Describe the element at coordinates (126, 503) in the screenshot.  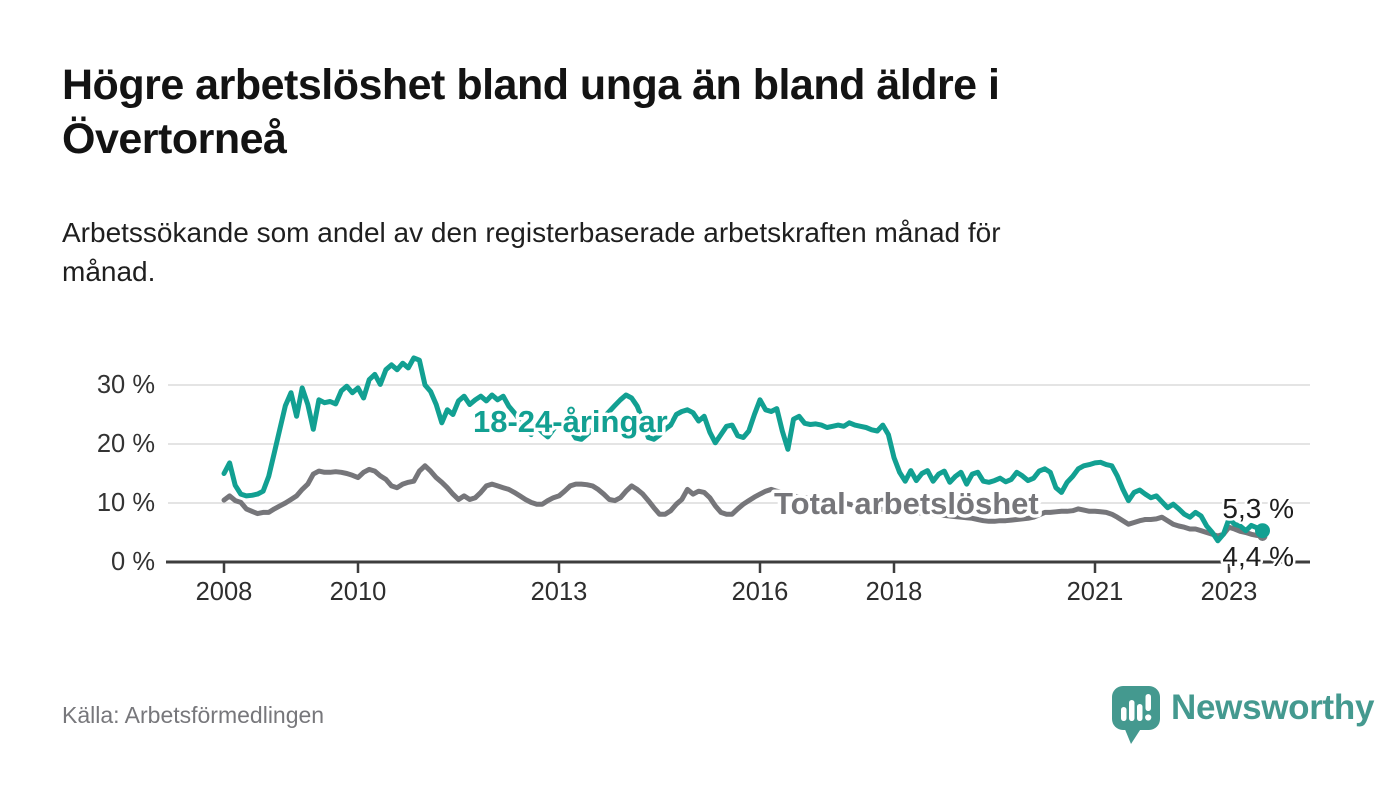
I see `y-tick-label-10: 10 %` at that location.